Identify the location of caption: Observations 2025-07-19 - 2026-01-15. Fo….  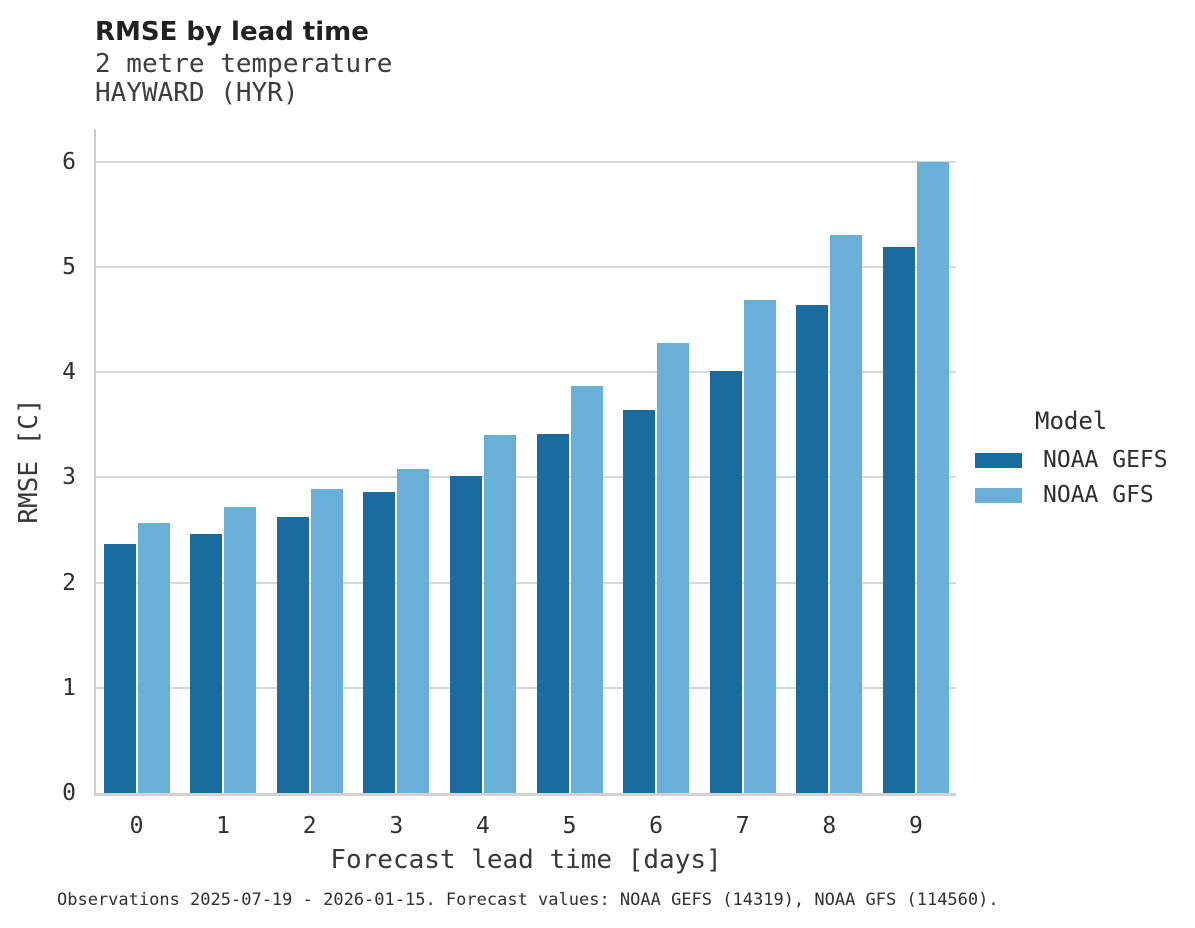
(528, 900).